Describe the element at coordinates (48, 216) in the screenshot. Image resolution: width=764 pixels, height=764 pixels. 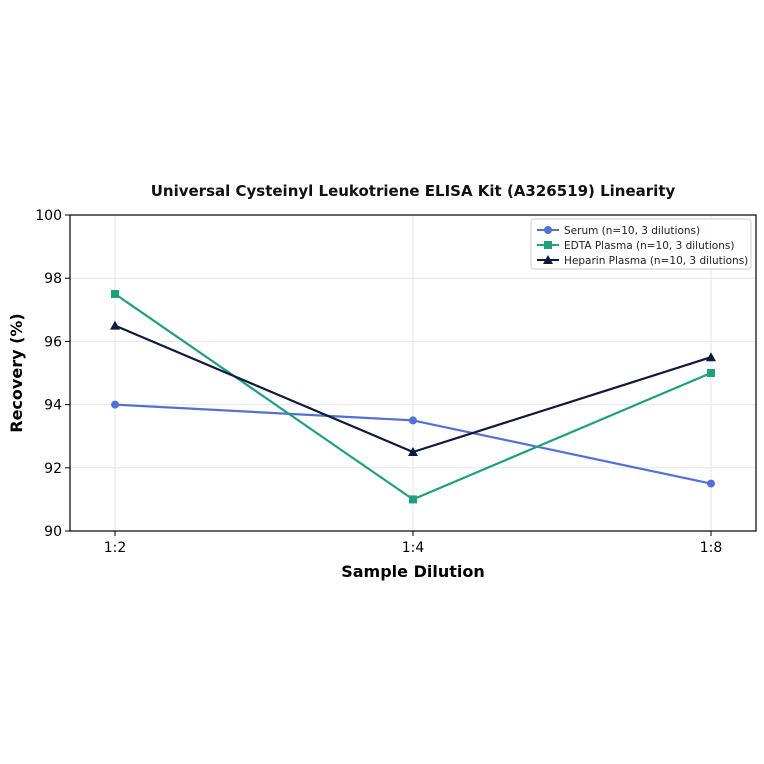
I see `y-tick-label: 100` at that location.